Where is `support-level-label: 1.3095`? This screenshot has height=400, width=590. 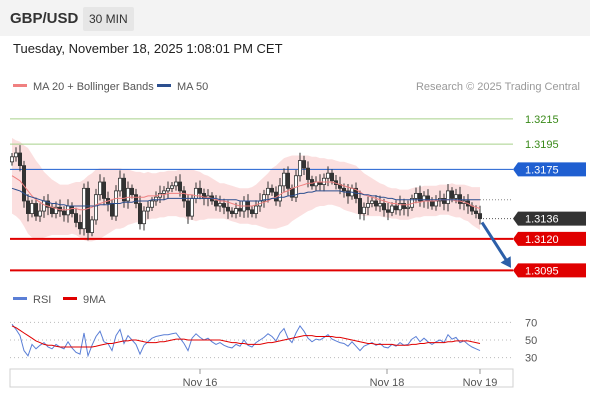 support-level-label: 1.3095 is located at coordinates (542, 271).